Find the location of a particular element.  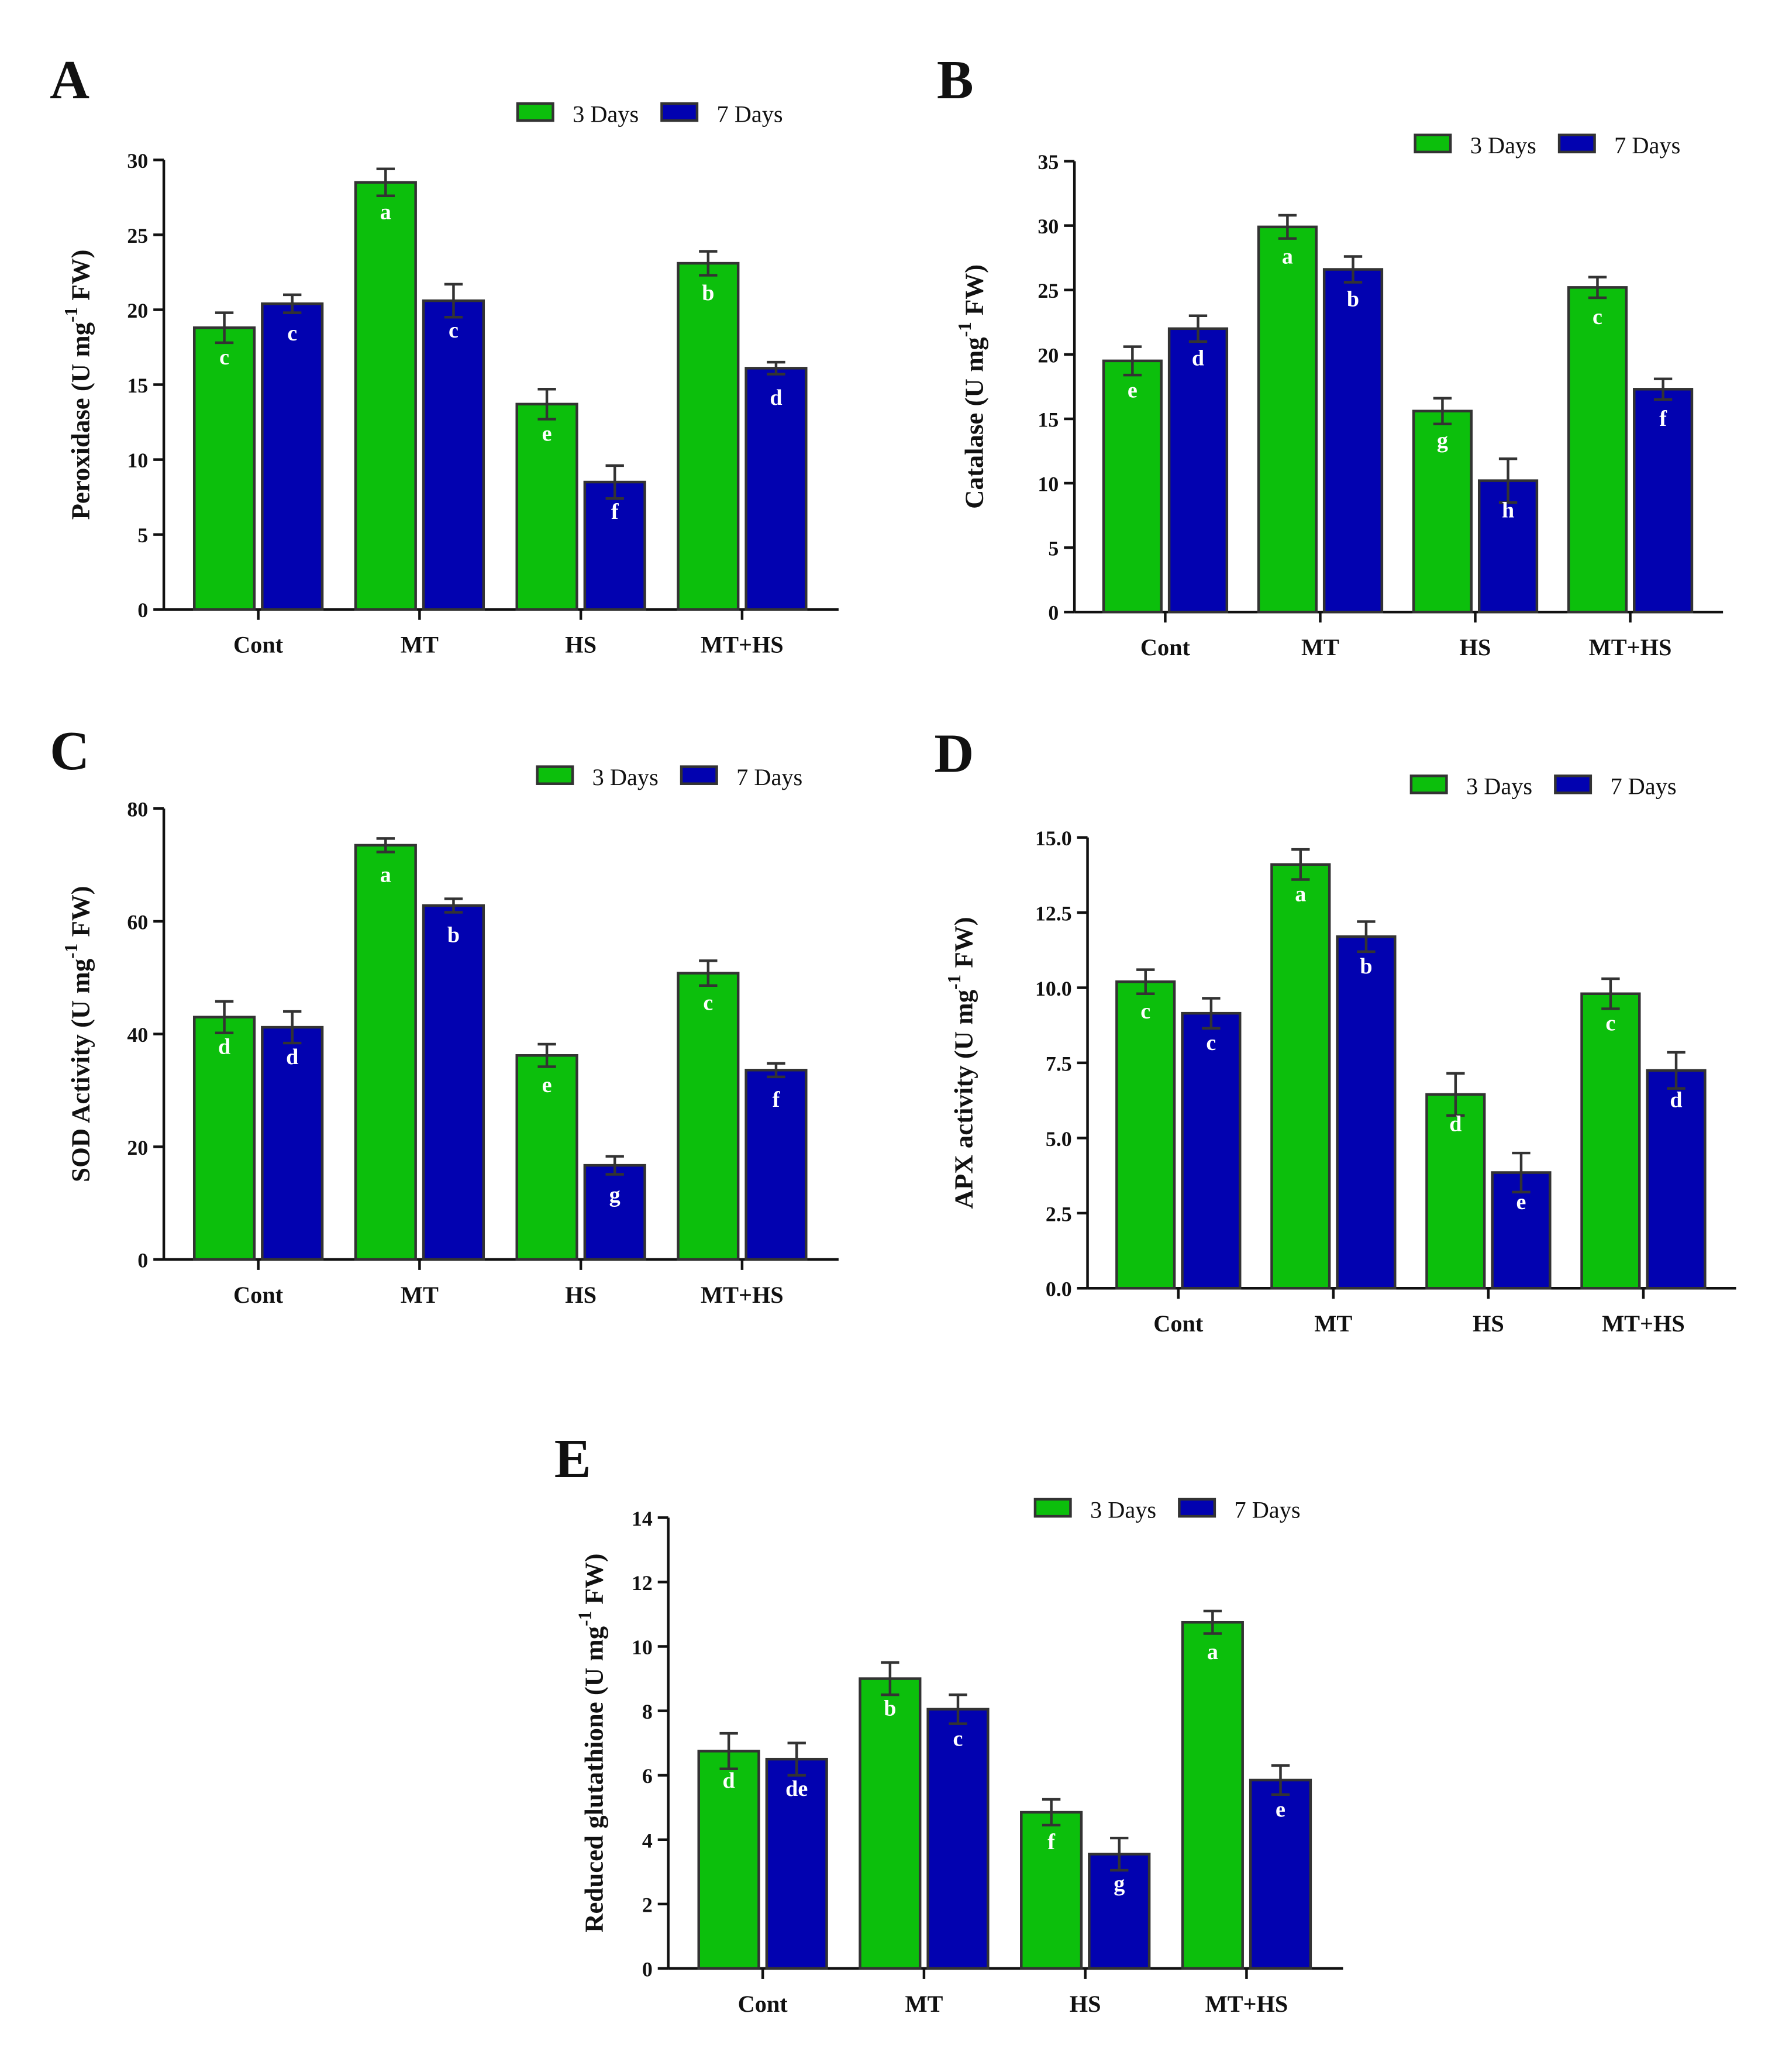

y-tick-label: 12 is located at coordinates (642, 1583).